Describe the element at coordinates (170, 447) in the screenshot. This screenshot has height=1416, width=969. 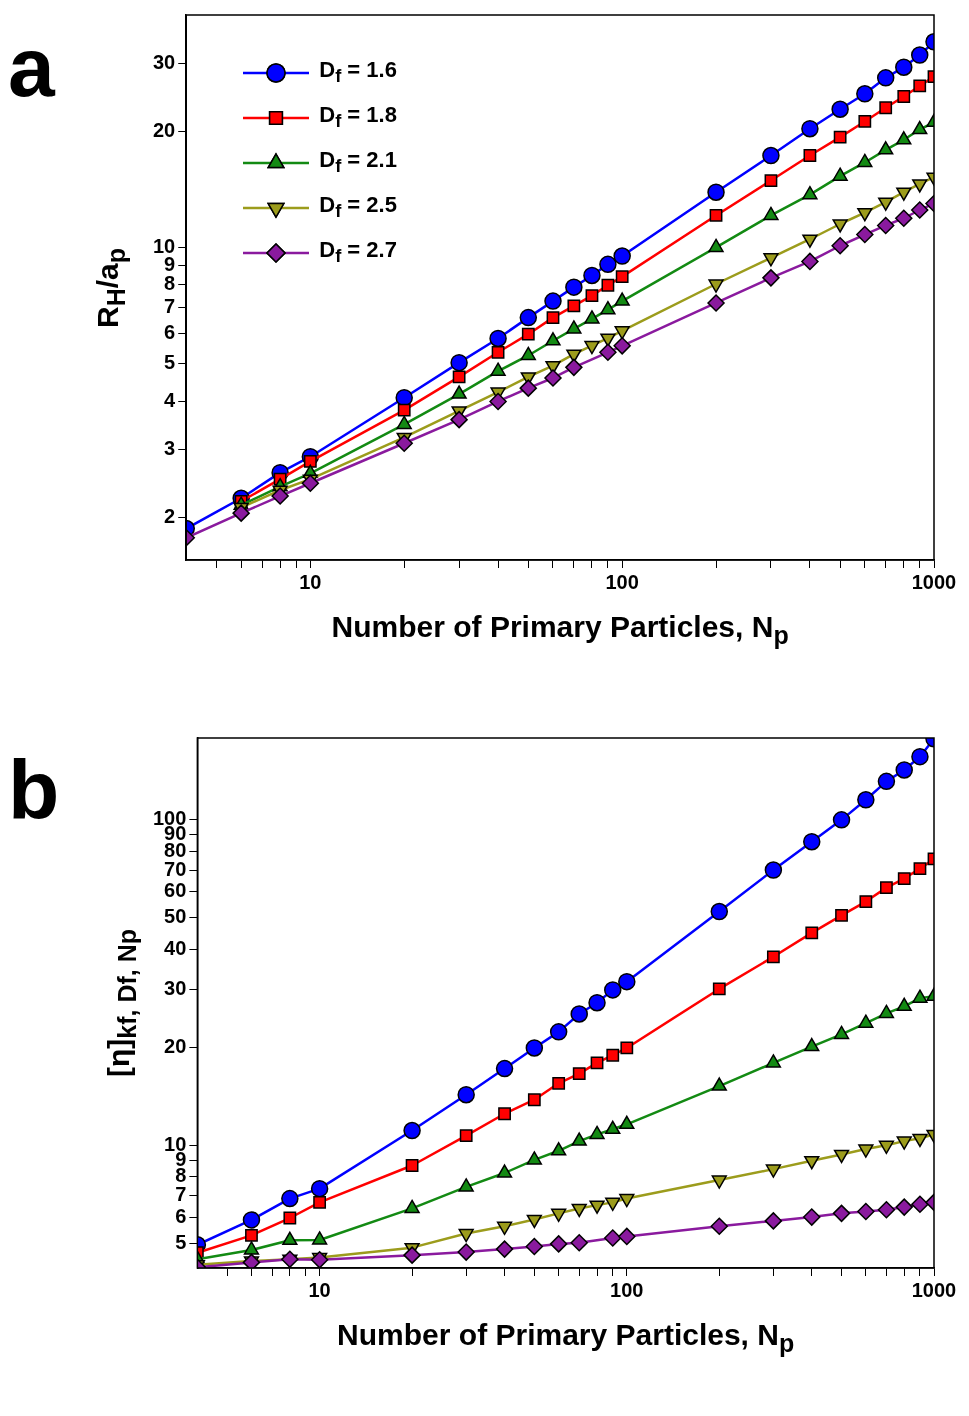
I see `y-tick-label: 3` at that location.